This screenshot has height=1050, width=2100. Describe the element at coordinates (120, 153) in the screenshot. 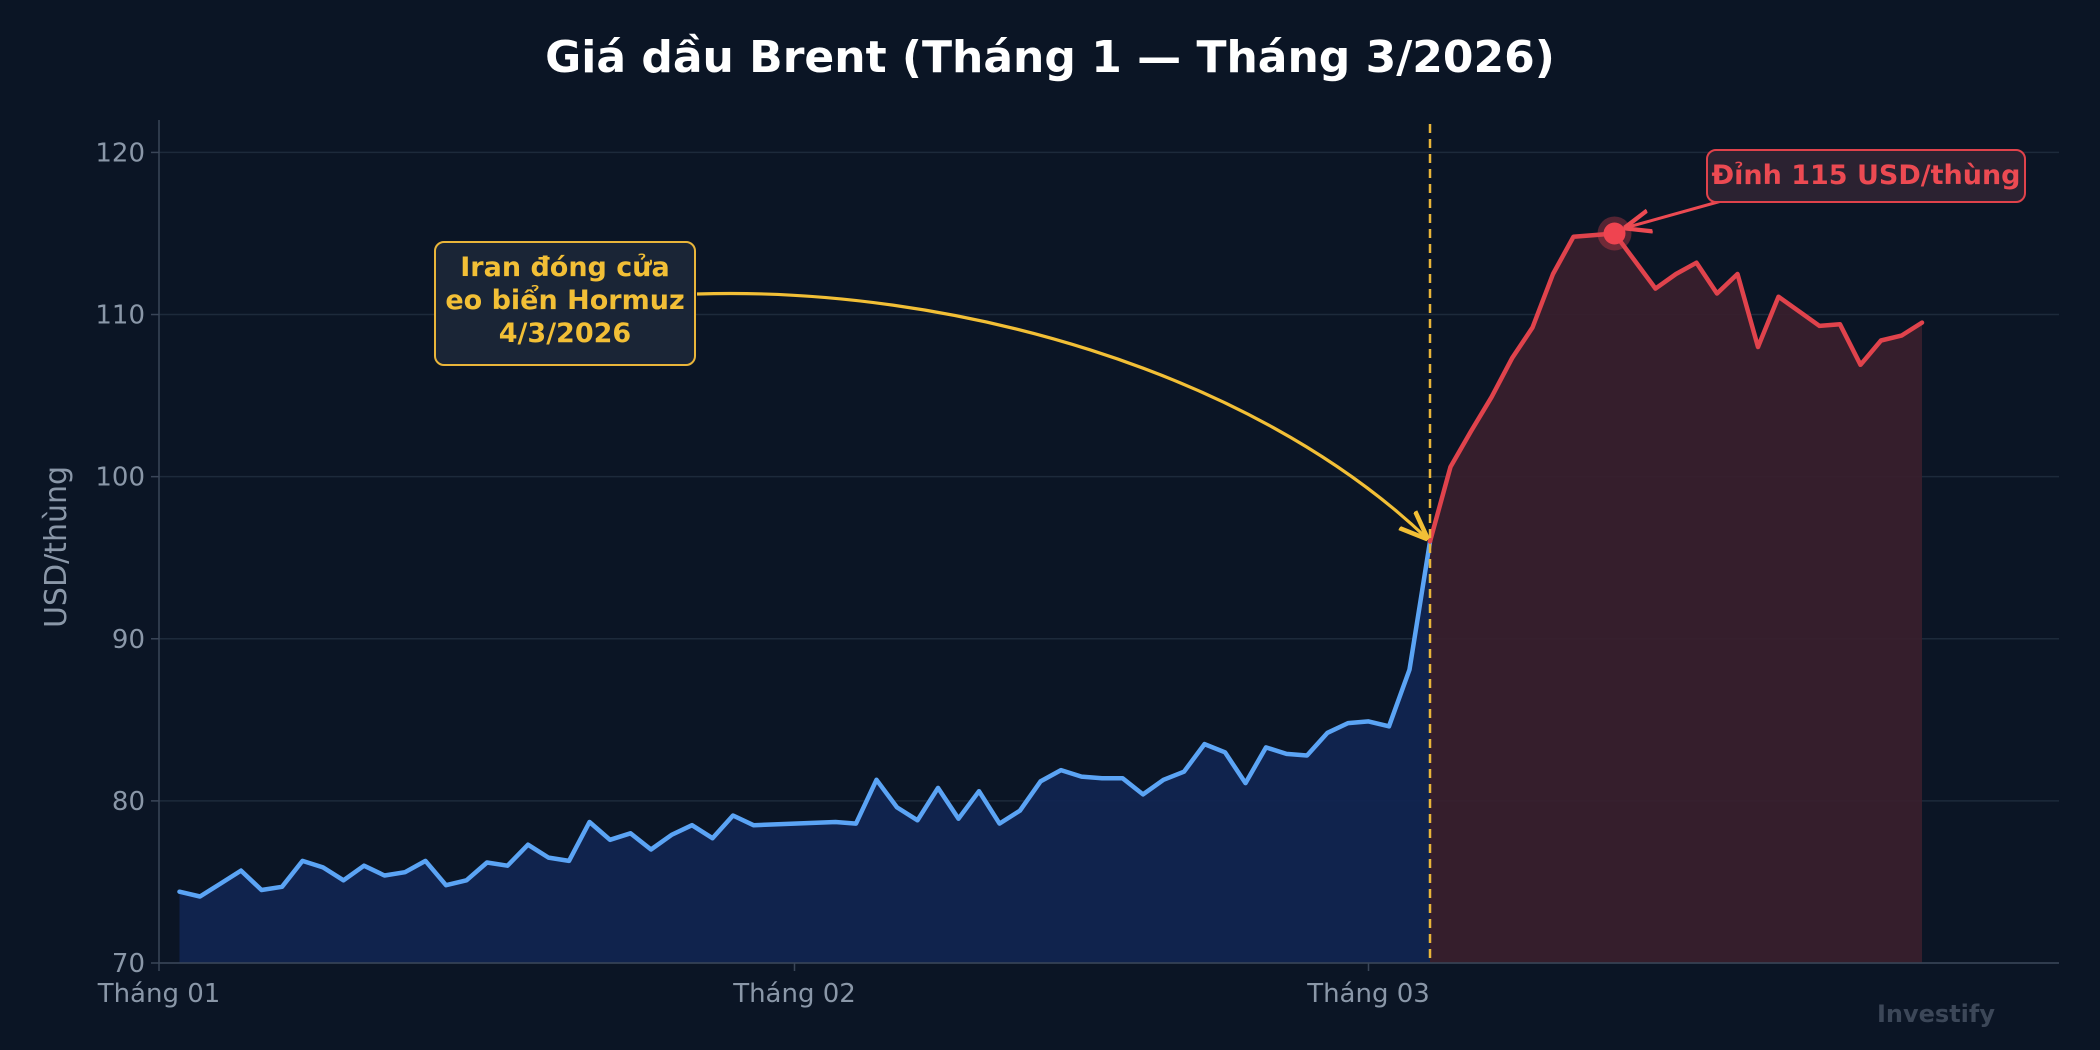

I see `y-tick-label: 120` at that location.